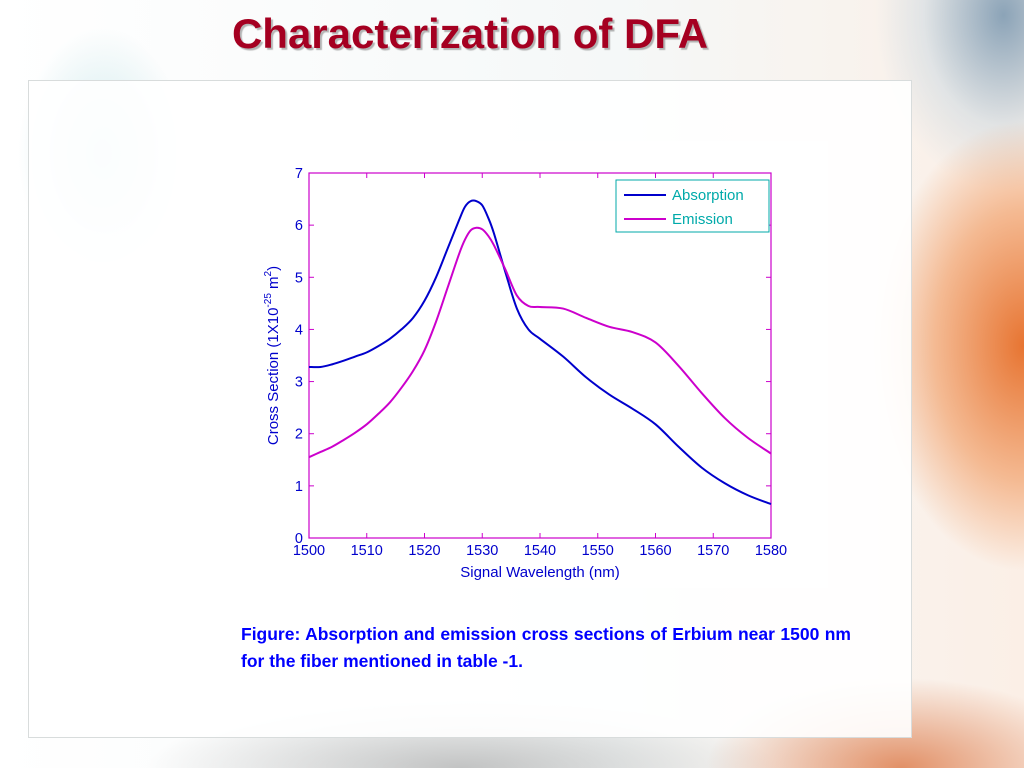 Image resolution: width=1024 pixels, height=768 pixels. What do you see at coordinates (771, 551) in the screenshot?
I see `x-tick-label: 1580` at bounding box center [771, 551].